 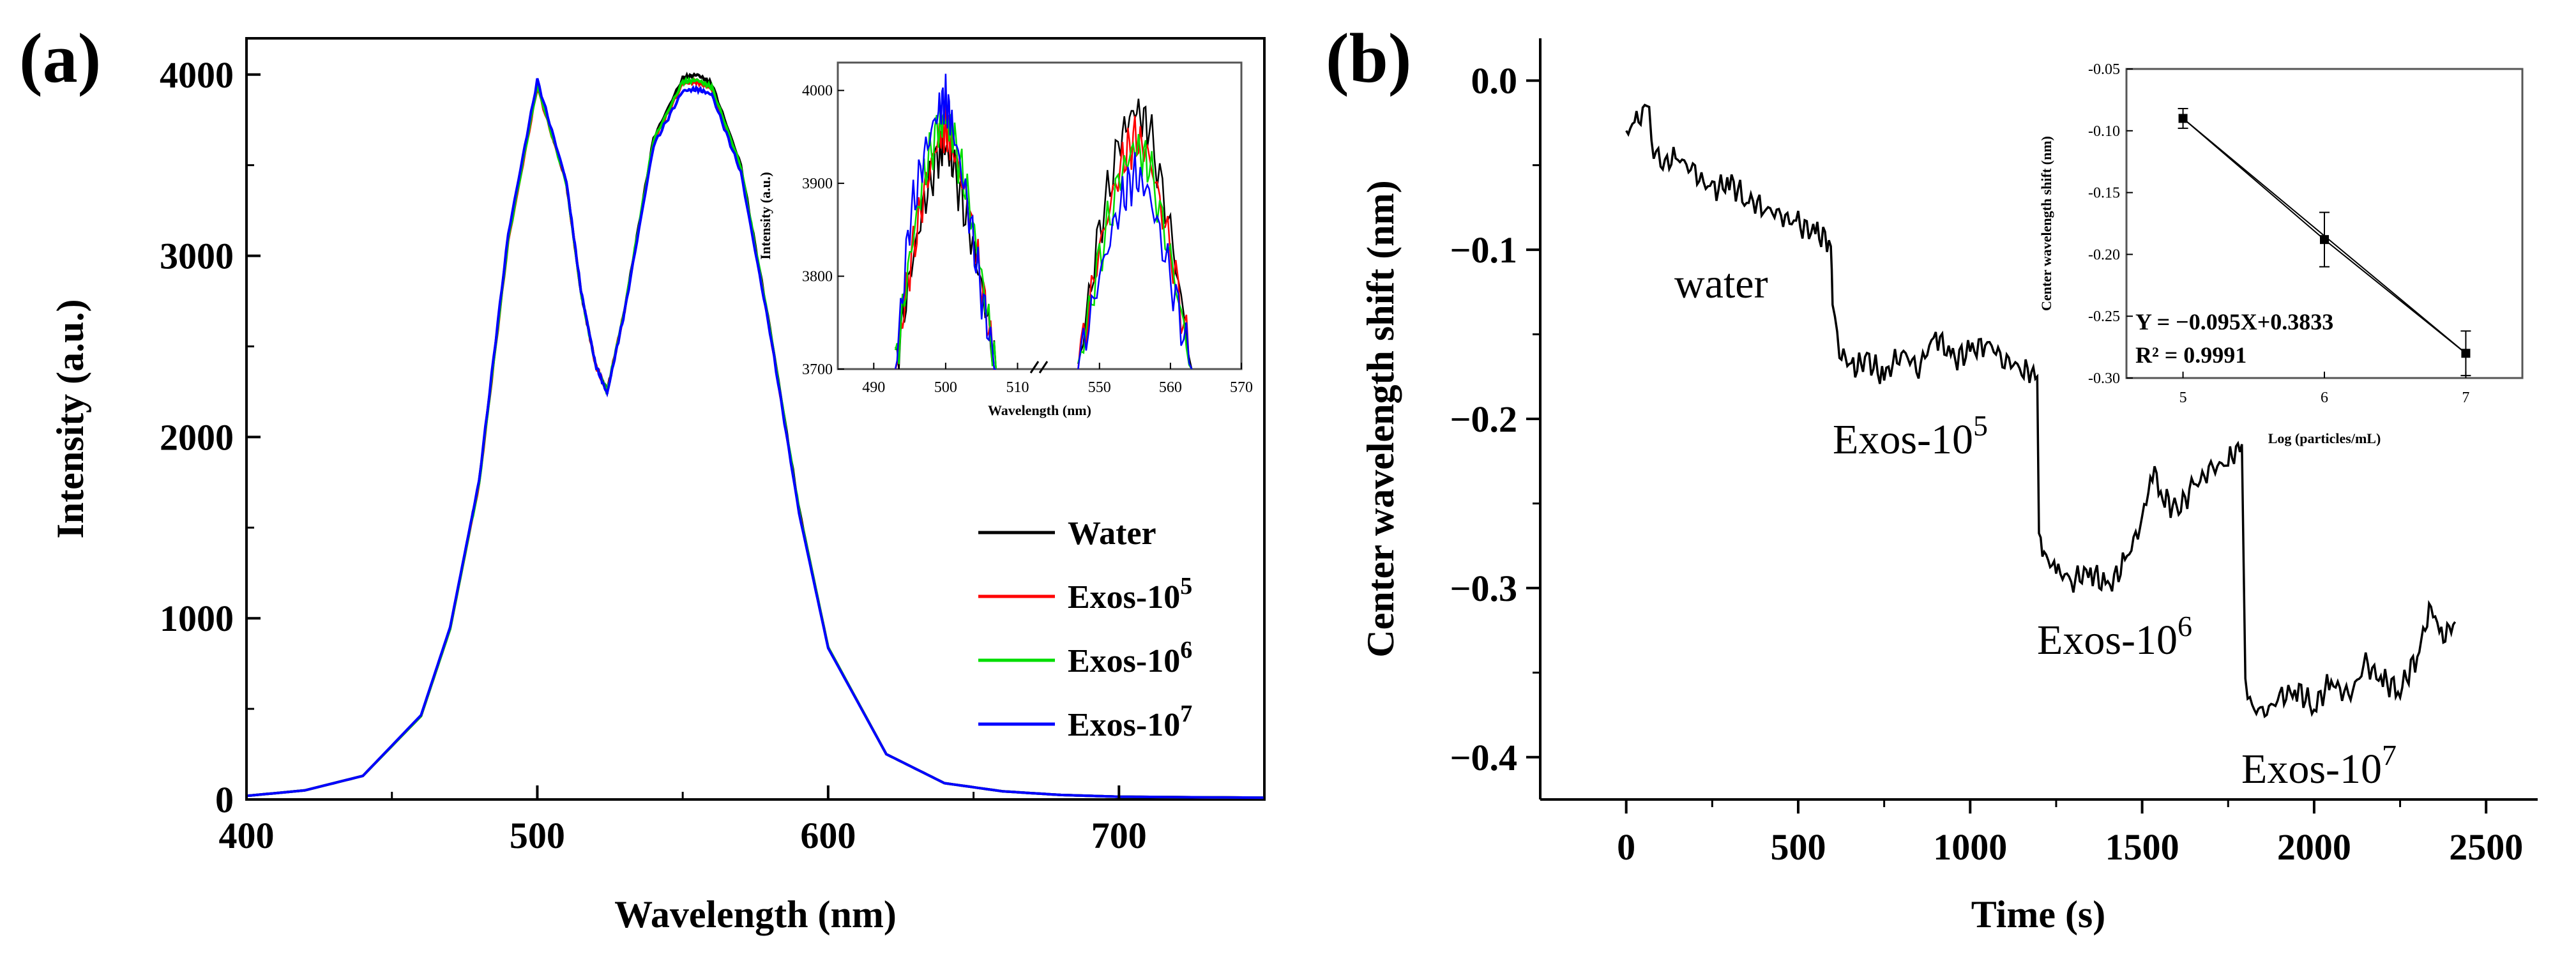 What do you see at coordinates (2104, 378) in the screenshot?
I see `inset-y-tick-label-b: -0.30` at bounding box center [2104, 378].